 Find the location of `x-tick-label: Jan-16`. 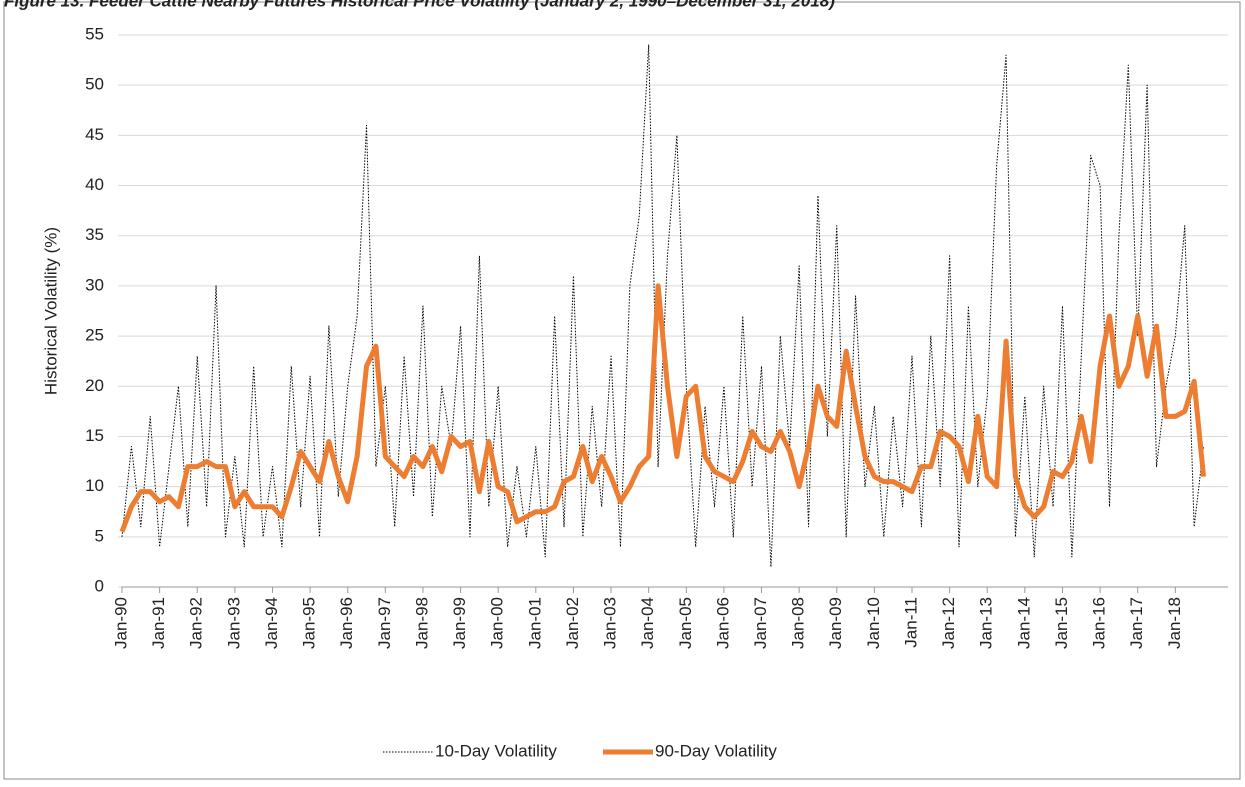

x-tick-label: Jan-16 is located at coordinates (1099, 623).